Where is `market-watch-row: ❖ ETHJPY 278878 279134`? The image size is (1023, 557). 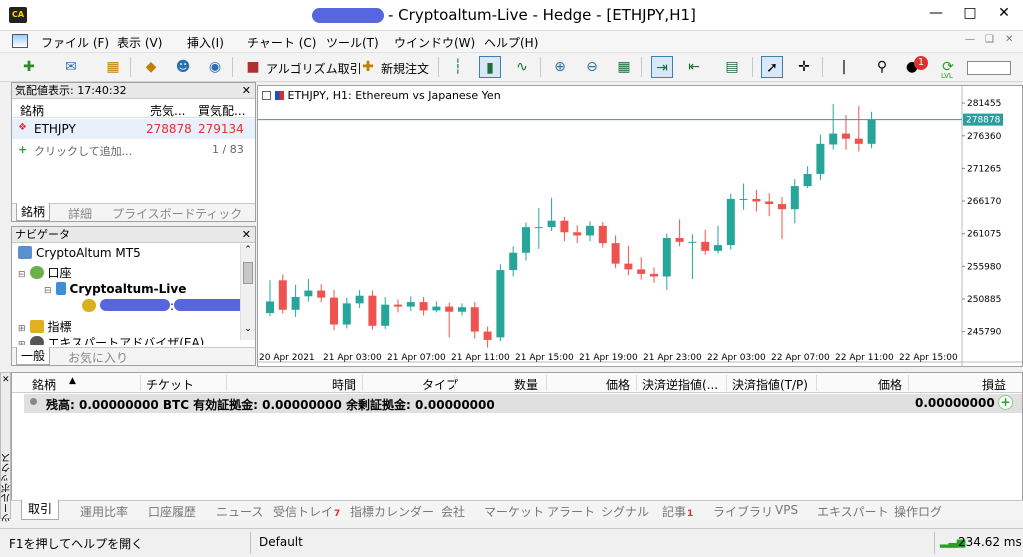 market-watch-row: ❖ ETHJPY 278878 279134 is located at coordinates (133, 129).